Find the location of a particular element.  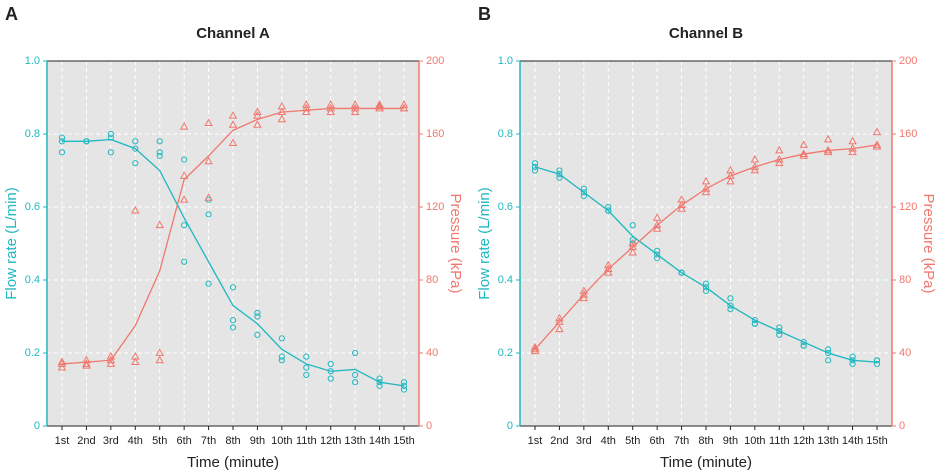

y-tick-label: 1.0 is located at coordinates (505, 61).